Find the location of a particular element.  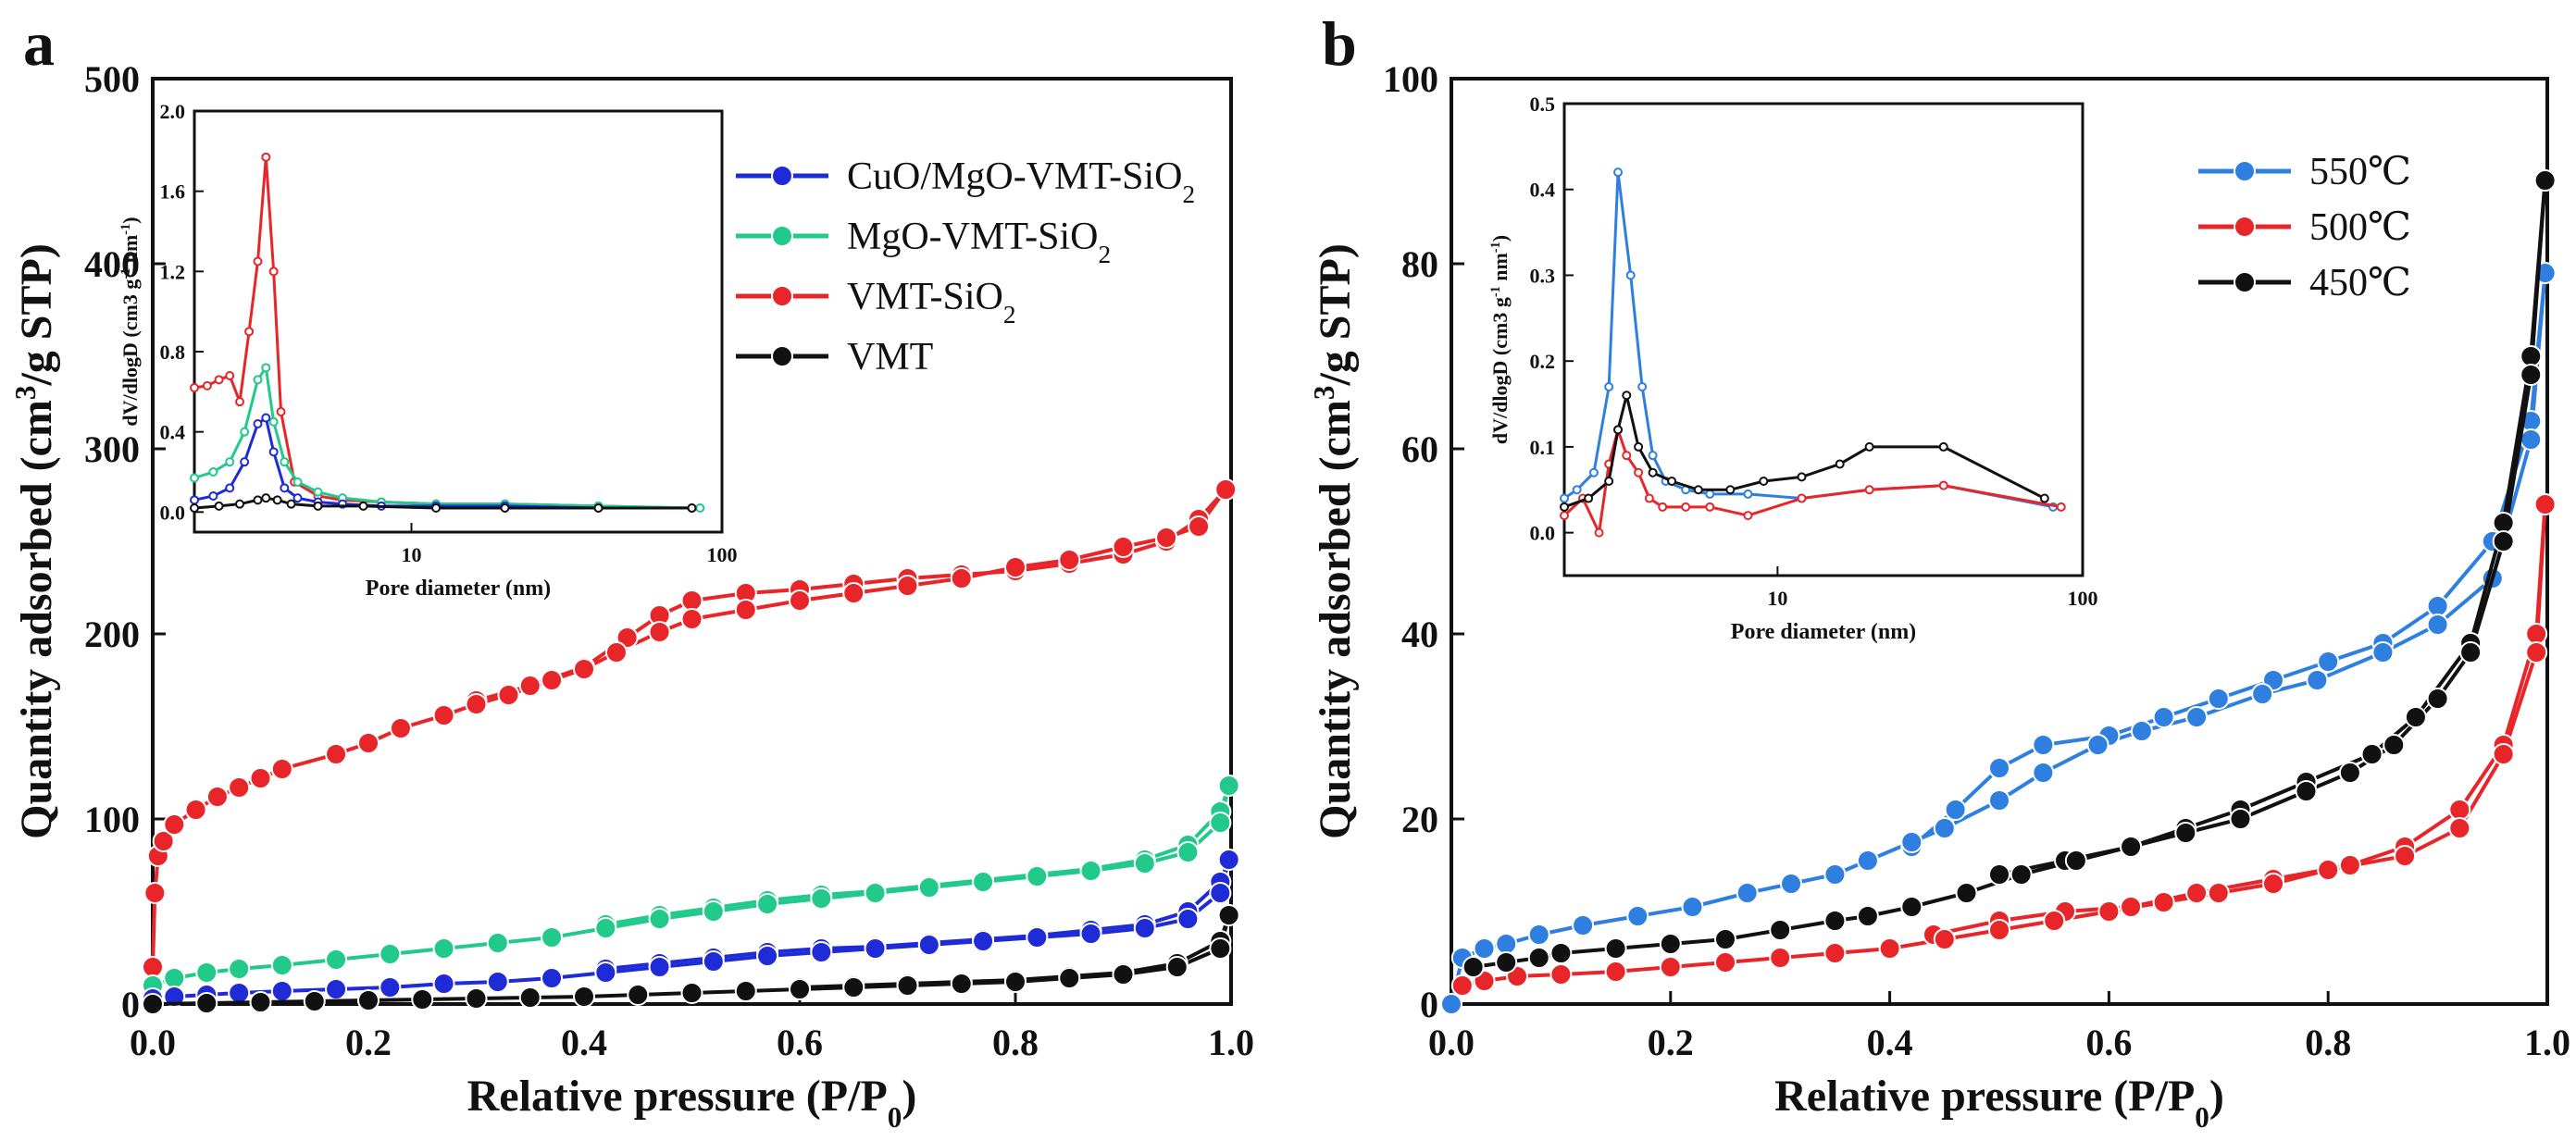

inset-frame is located at coordinates (458, 321).